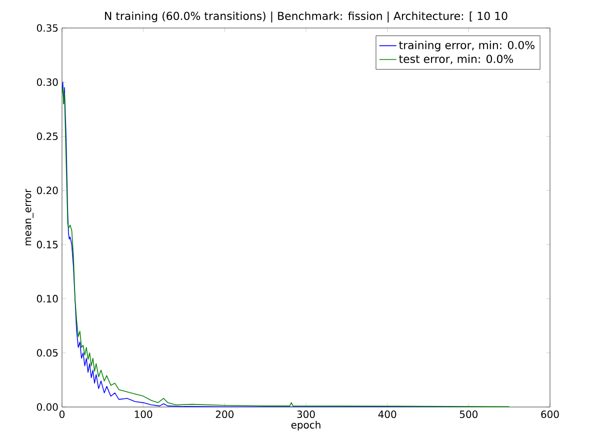  What do you see at coordinates (47, 82) in the screenshot?
I see `y-tick-label: 0.30` at bounding box center [47, 82].